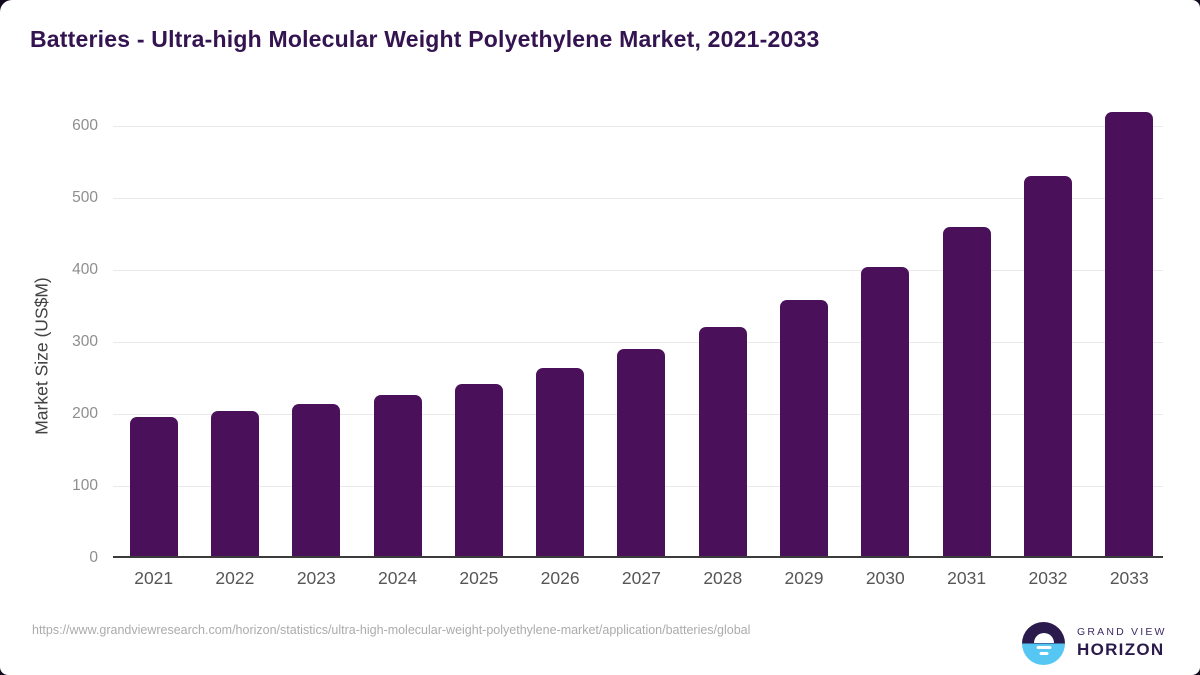 The image size is (1200, 675). Describe the element at coordinates (638, 342) in the screenshot. I see `gridline-y300` at that location.